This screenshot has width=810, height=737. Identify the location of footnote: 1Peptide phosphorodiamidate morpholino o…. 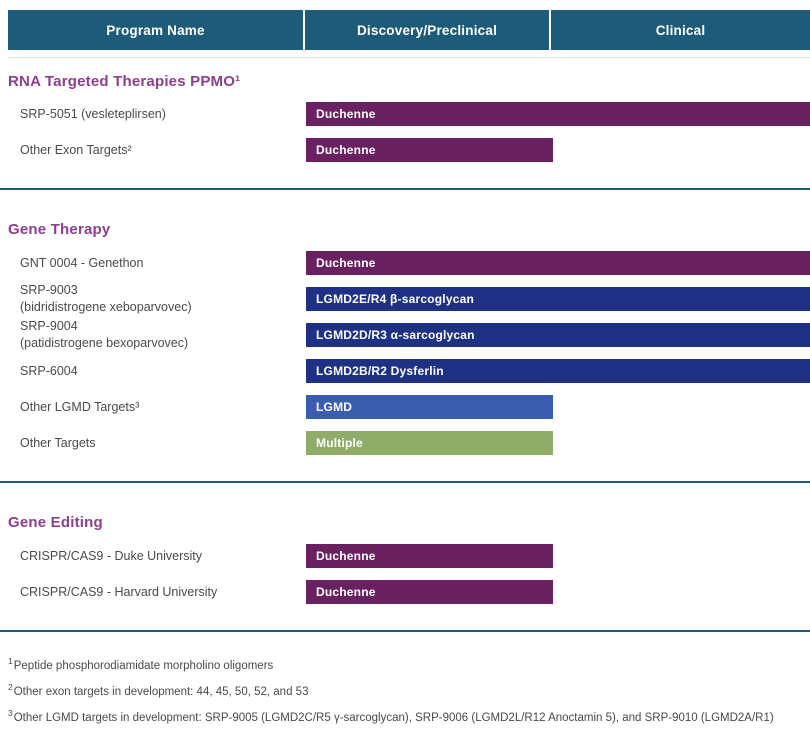
(409, 664).